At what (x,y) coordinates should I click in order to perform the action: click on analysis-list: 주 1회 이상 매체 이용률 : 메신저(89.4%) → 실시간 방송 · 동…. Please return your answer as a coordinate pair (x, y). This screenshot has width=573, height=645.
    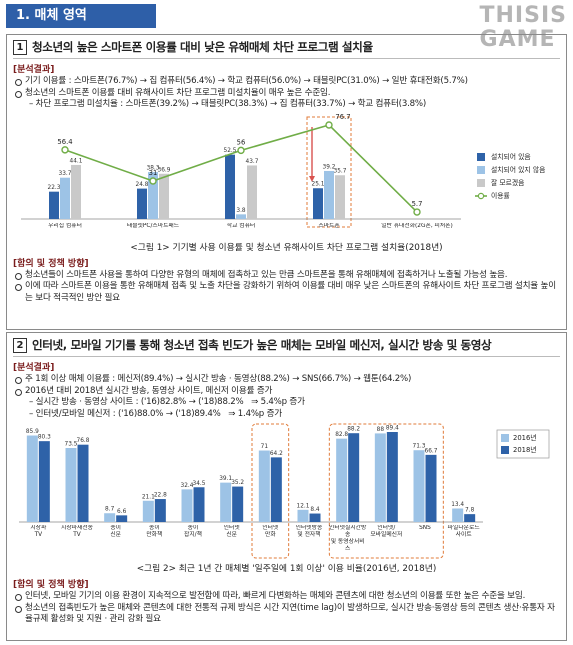
    Looking at the image, I should click on (286, 397).